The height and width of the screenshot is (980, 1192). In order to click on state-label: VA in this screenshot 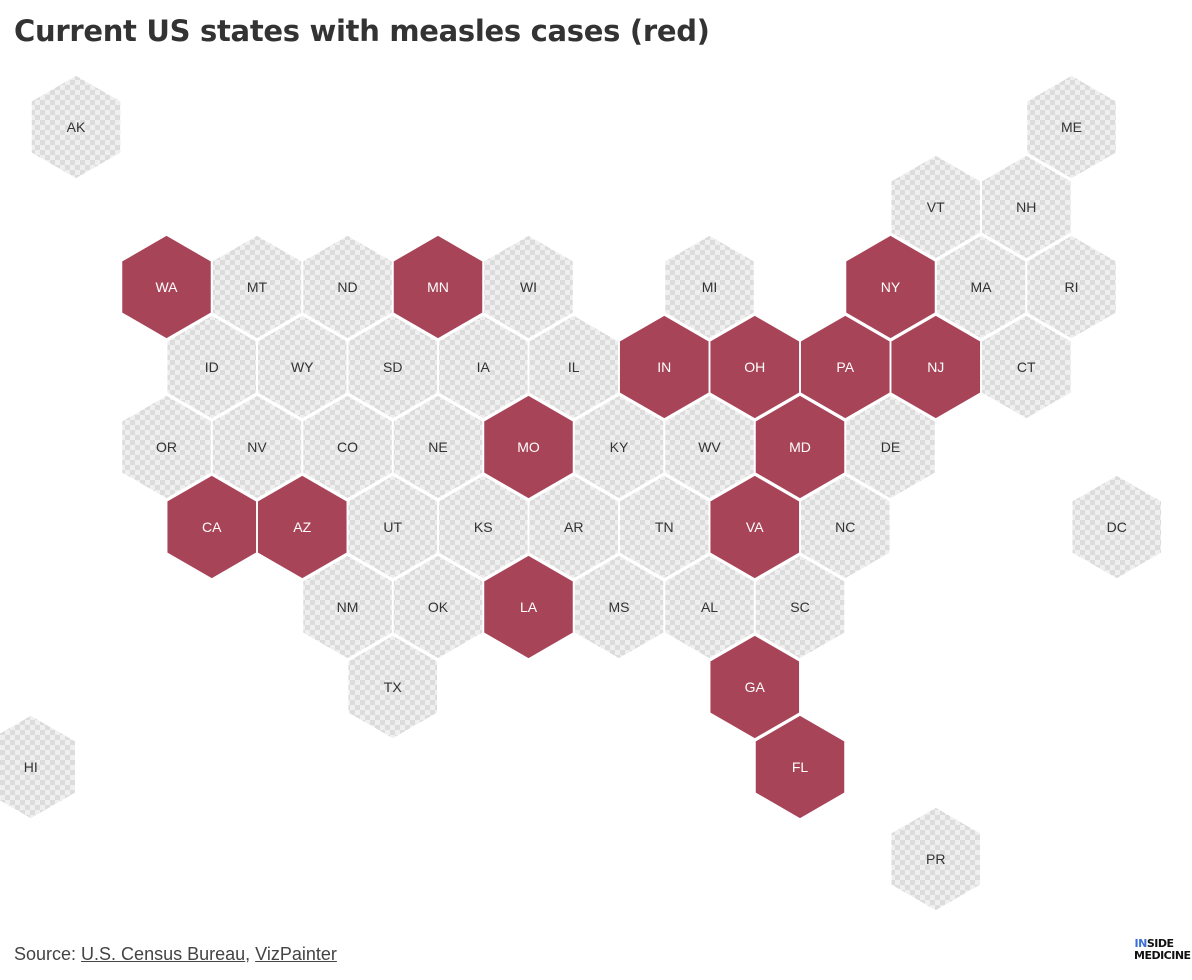, I will do `click(755, 527)`.